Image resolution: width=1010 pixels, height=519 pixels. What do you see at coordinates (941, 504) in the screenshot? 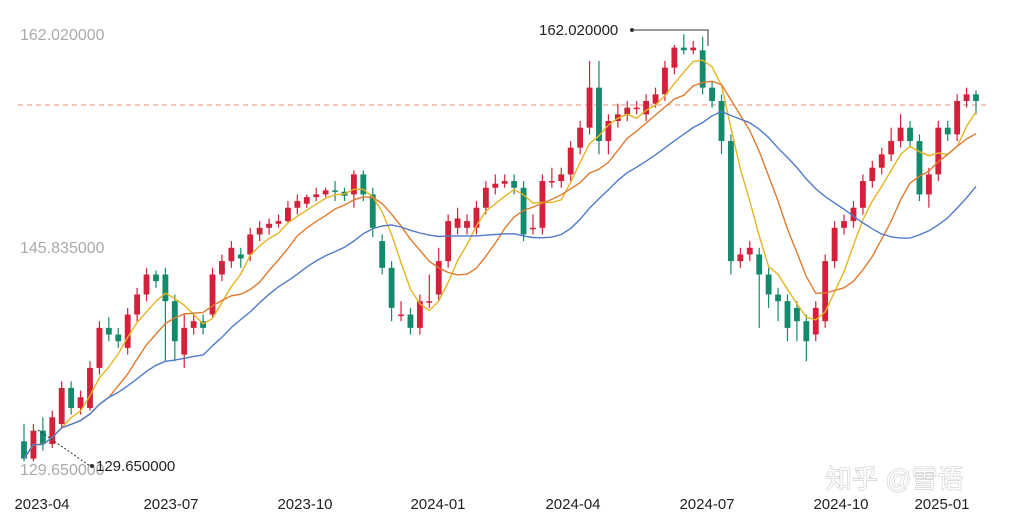
I see `x-label-2025-01: 2025-01` at bounding box center [941, 504].